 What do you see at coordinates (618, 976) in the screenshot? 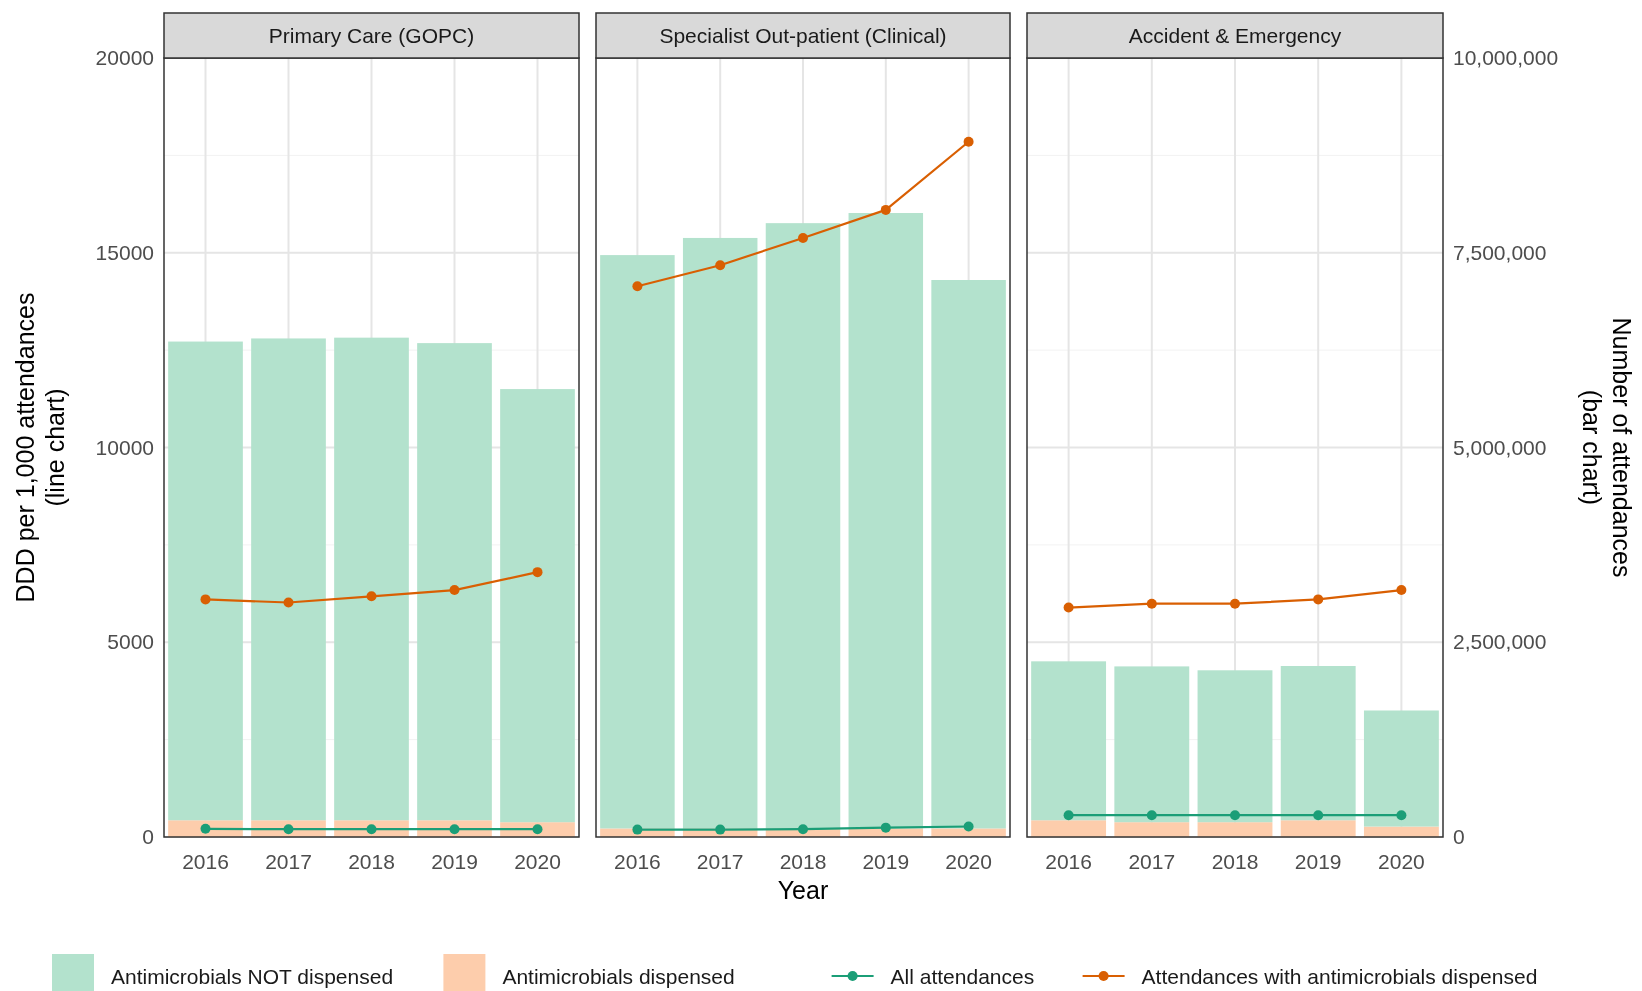
I see `legend-label: Antimicrobials dispensed` at bounding box center [618, 976].